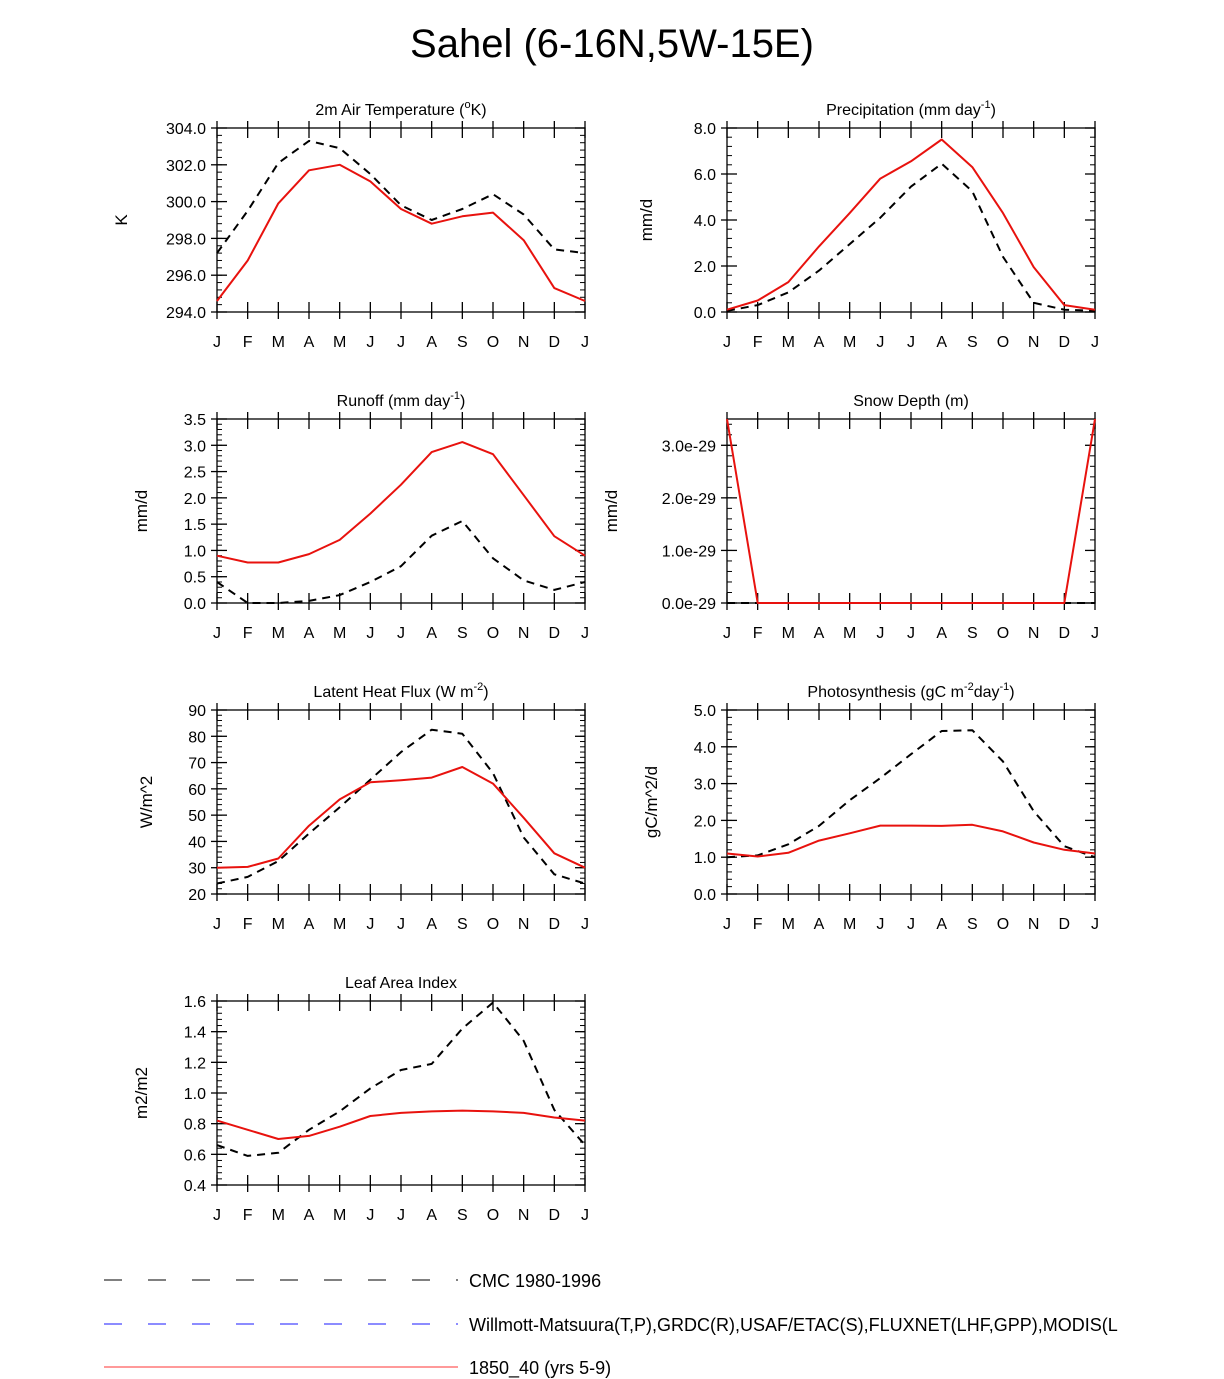  I want to click on legend-label: 1850_40 (yrs 5-9), so click(540, 1368).